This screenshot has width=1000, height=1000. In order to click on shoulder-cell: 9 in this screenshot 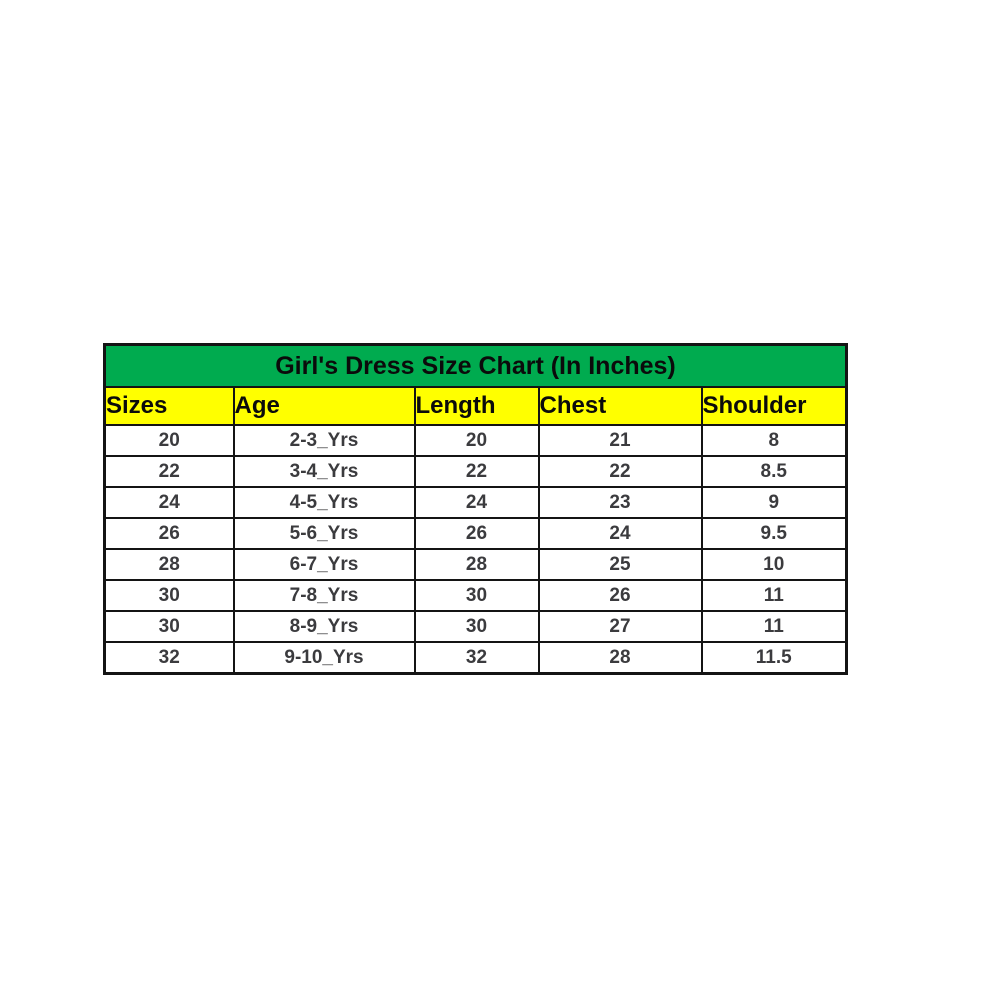, I will do `click(774, 502)`.